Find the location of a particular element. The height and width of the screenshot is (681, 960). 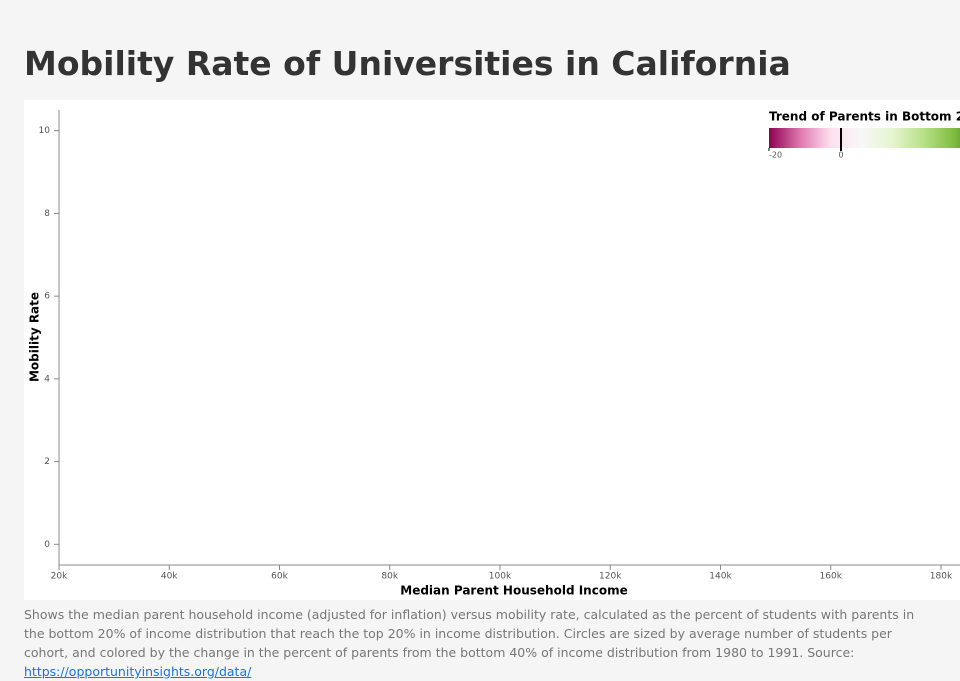

y-tick-label: 6 is located at coordinates (47, 297).